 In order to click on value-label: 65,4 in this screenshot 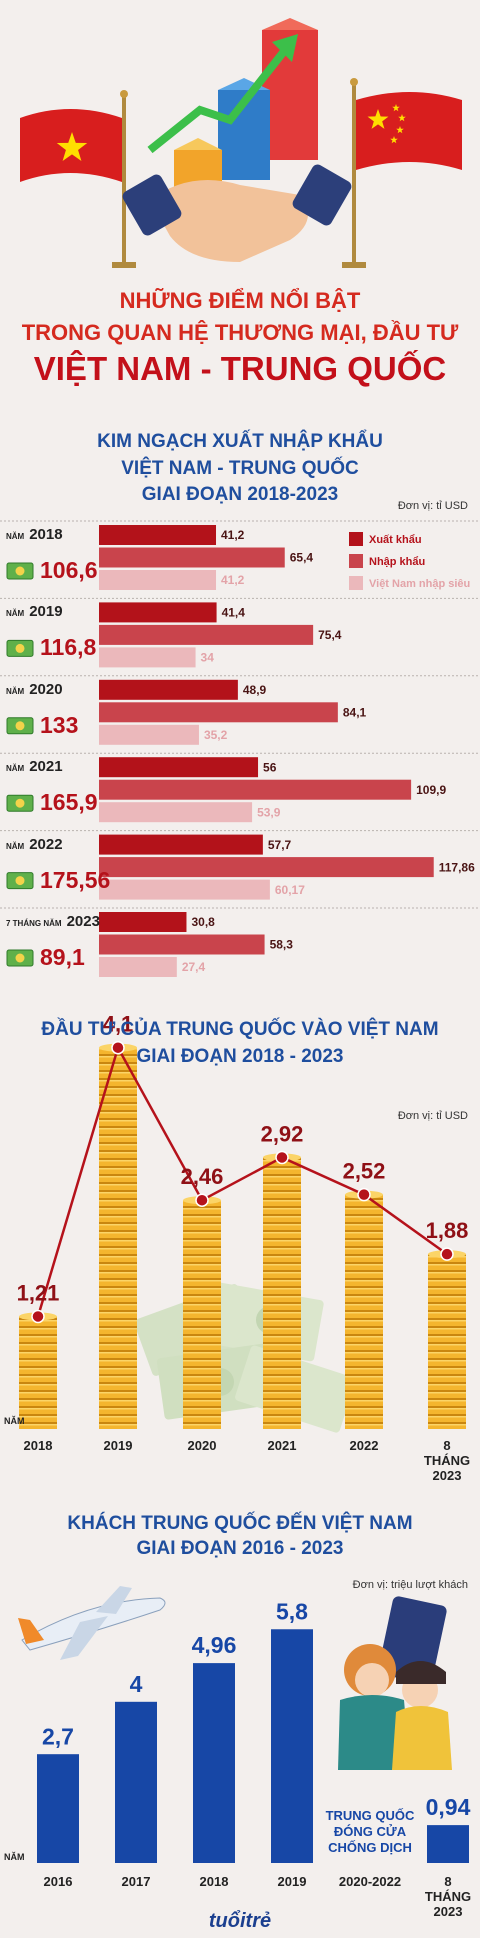, I will do `click(302, 558)`.